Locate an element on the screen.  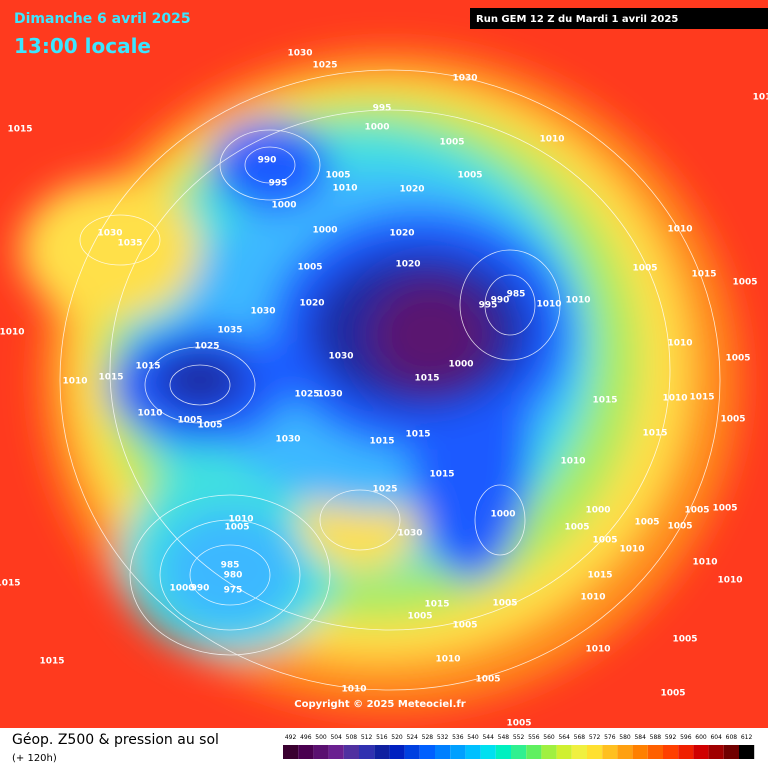
lead-time: (+ 120h) is located at coordinates (34, 758).